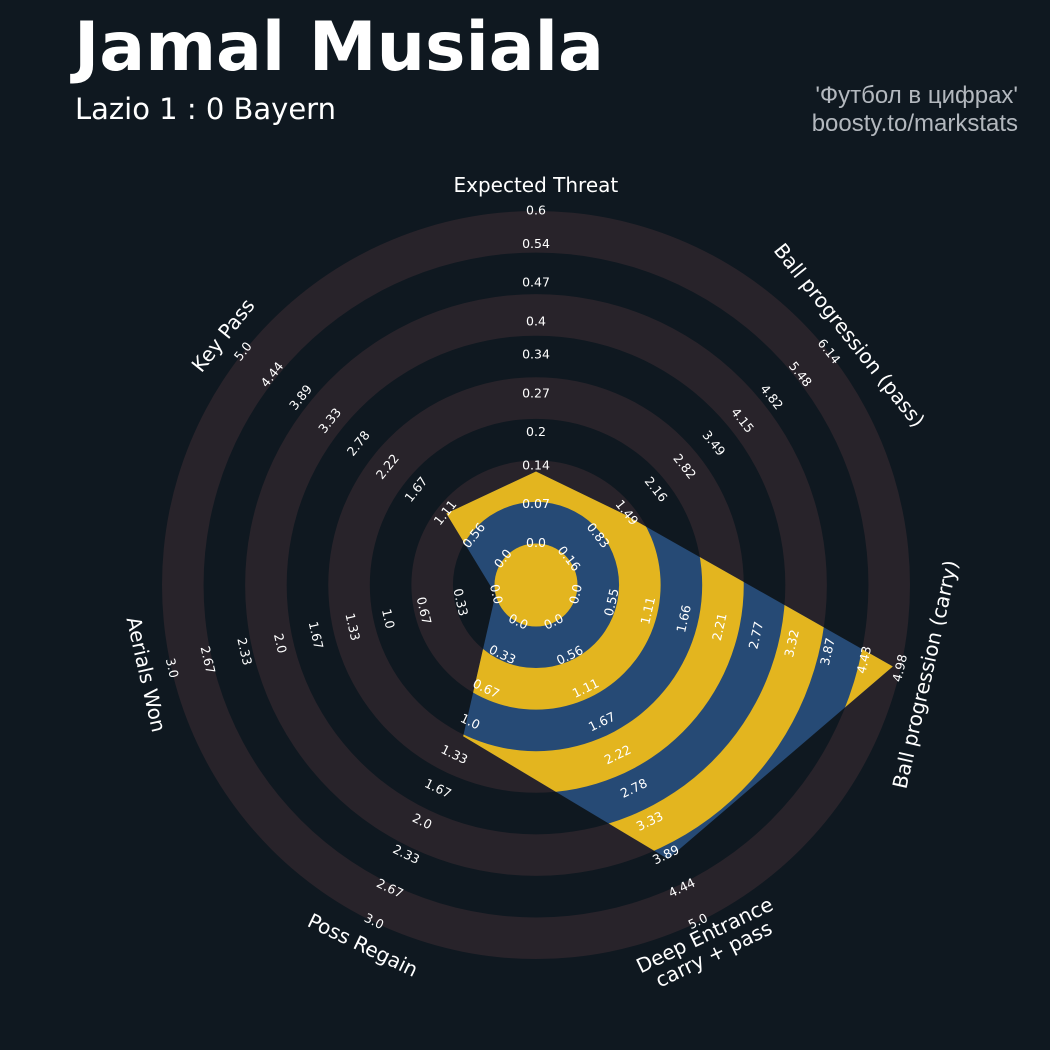  I want to click on tick-label: 3.87, so click(827, 651).